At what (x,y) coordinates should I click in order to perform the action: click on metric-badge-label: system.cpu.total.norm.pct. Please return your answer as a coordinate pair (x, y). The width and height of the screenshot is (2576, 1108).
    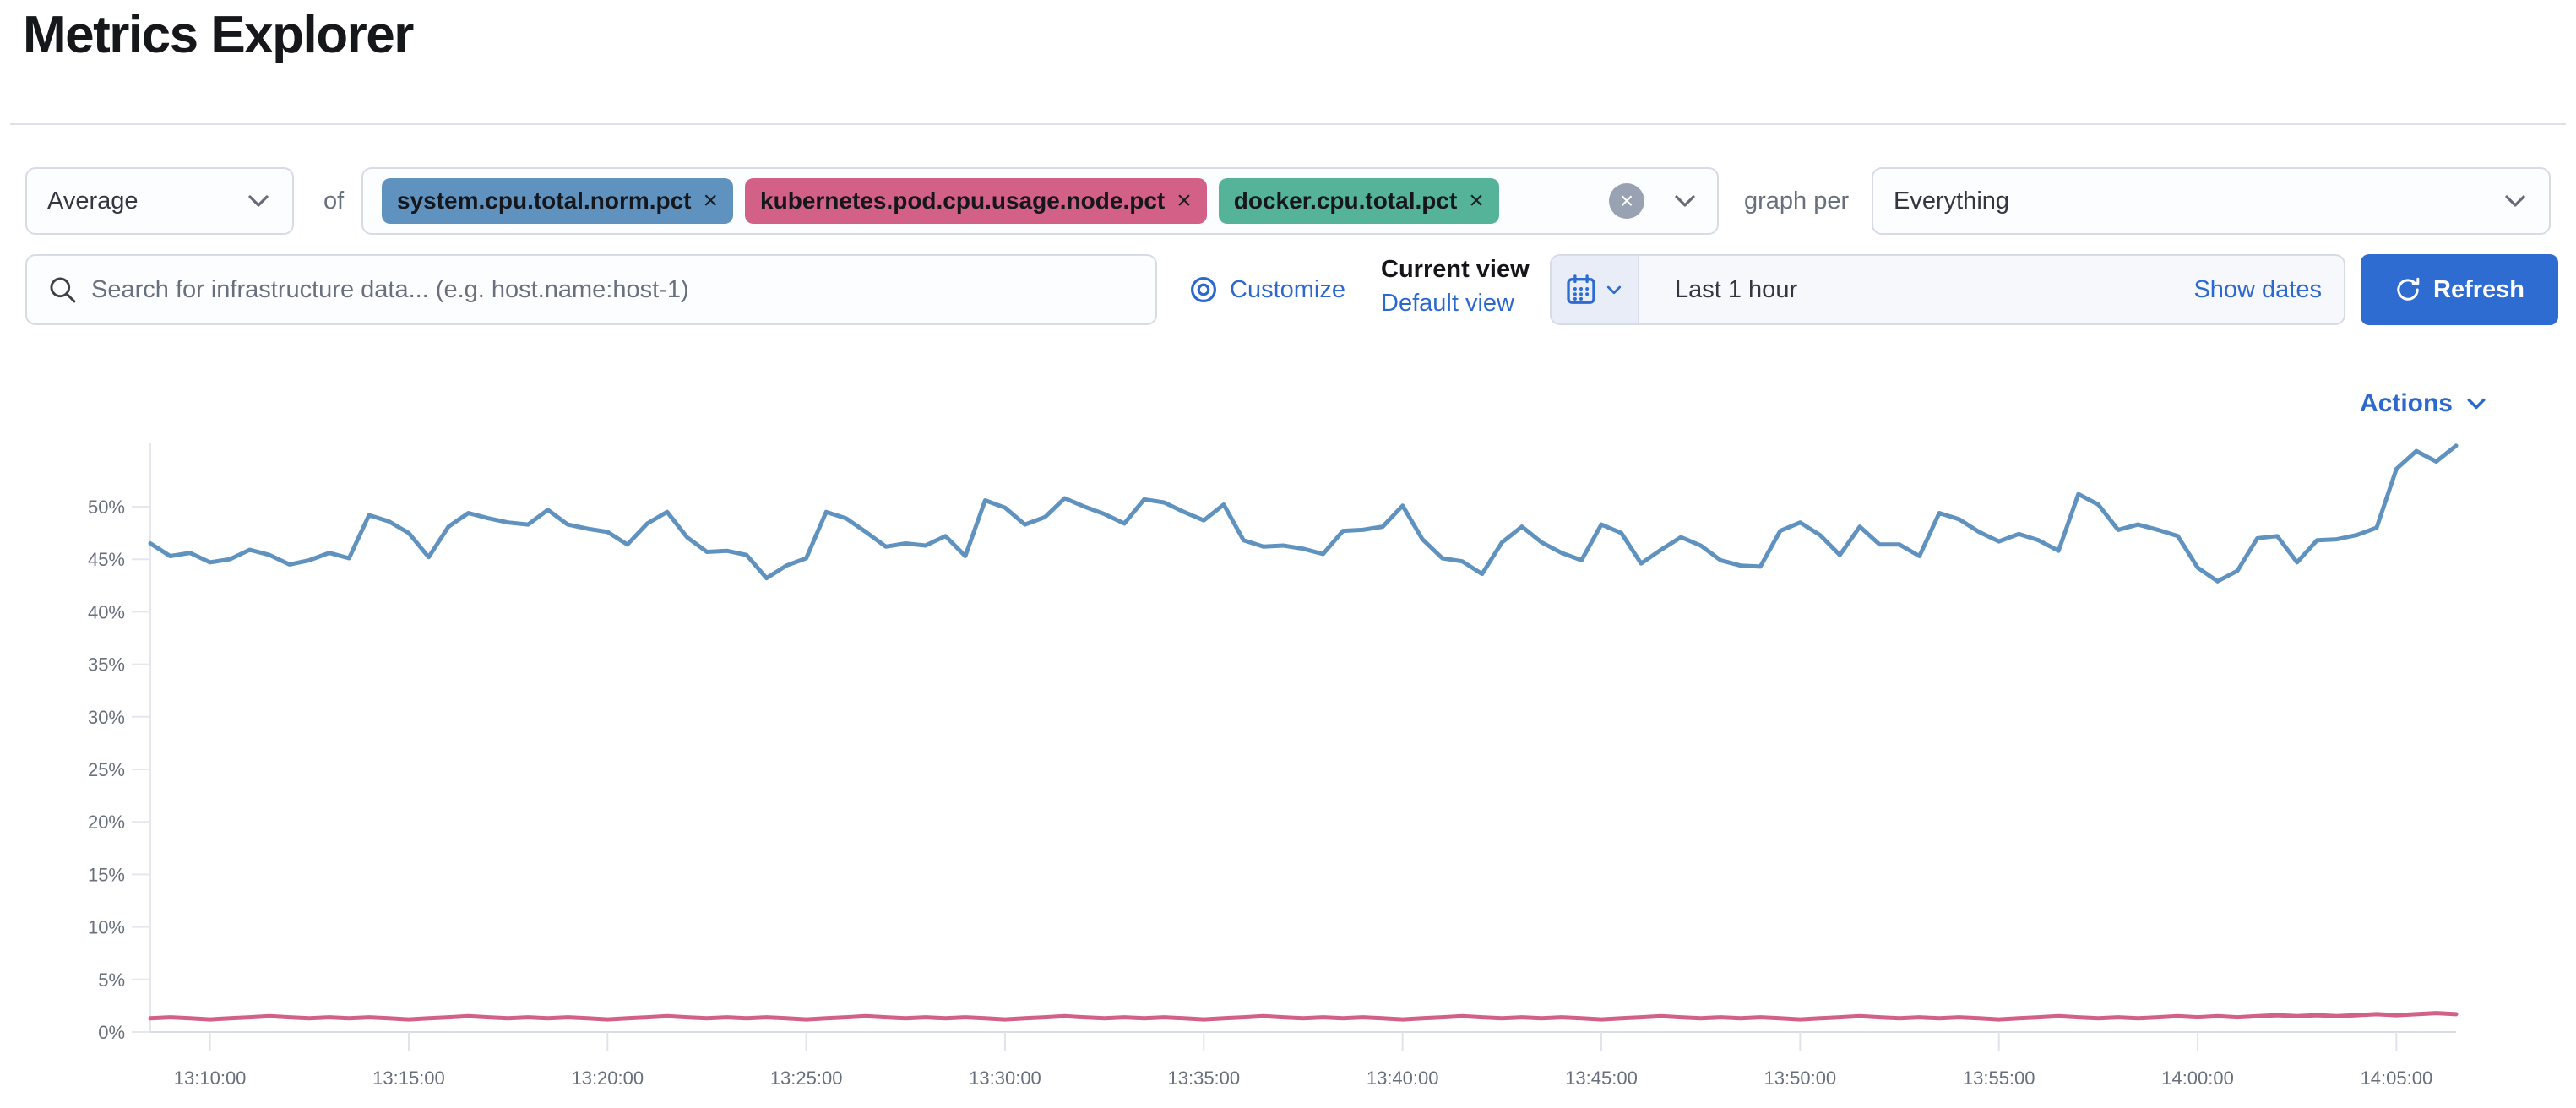
    Looking at the image, I should click on (544, 200).